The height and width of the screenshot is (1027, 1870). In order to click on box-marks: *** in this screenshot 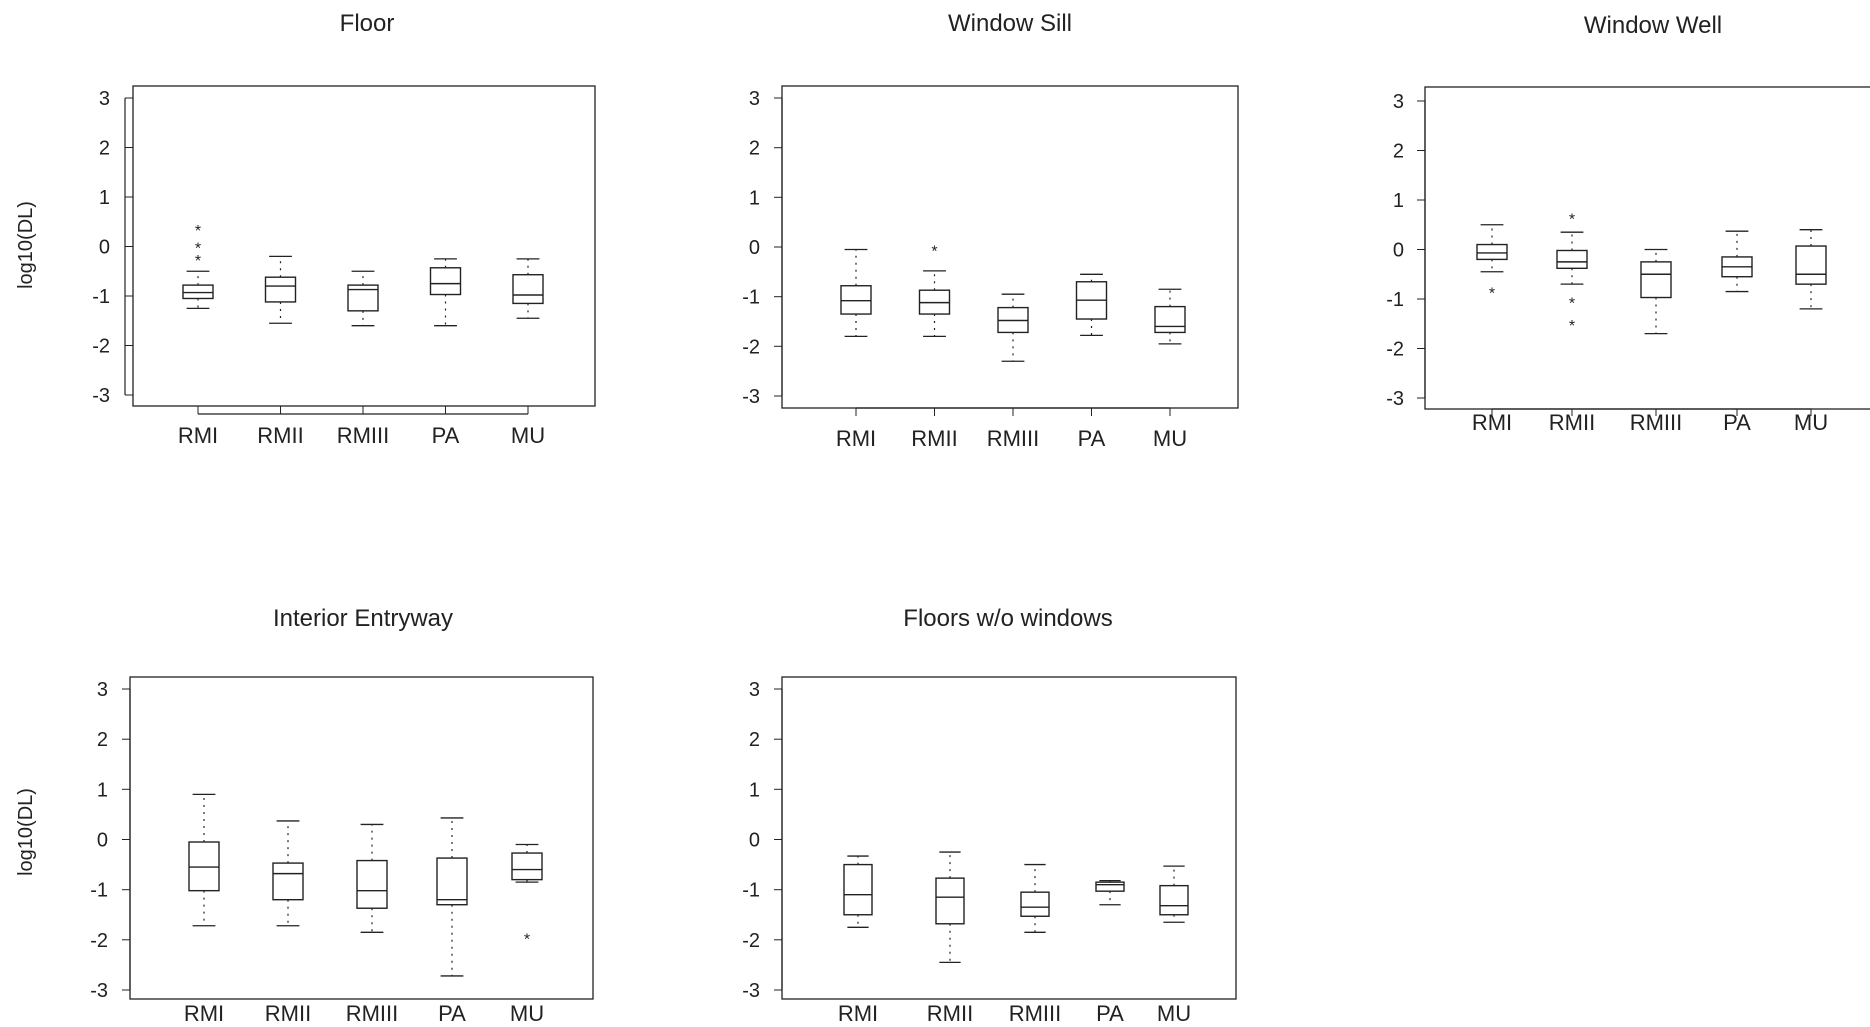, I will do `click(363, 275)`.